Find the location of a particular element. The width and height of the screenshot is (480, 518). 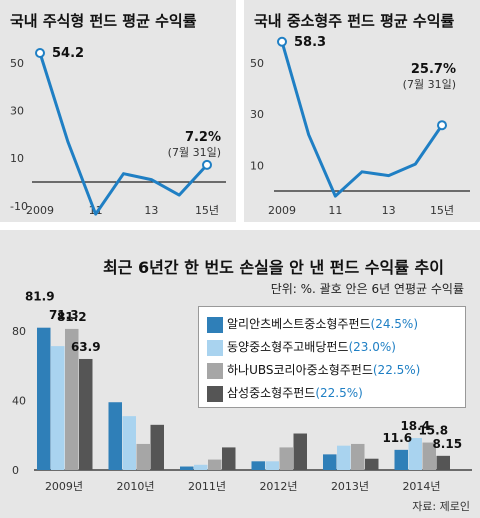

x-tick-label: 2010년 is located at coordinates (135, 486).